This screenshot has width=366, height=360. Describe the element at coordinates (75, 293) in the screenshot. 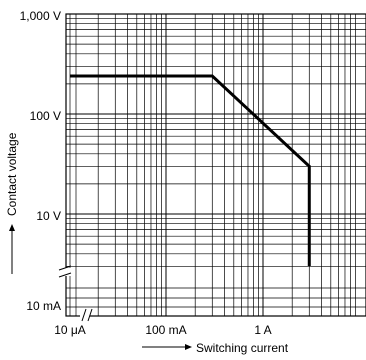

I see `axis-breaks` at that location.